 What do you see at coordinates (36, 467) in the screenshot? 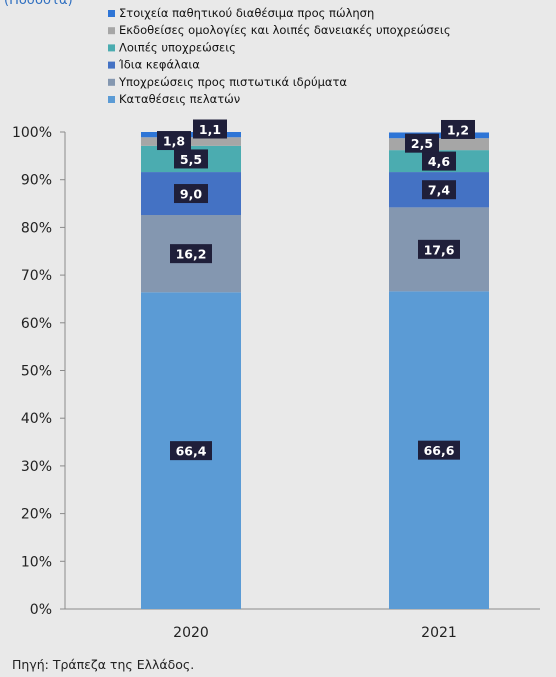
I see `y-tick-label: 30%` at bounding box center [36, 467].